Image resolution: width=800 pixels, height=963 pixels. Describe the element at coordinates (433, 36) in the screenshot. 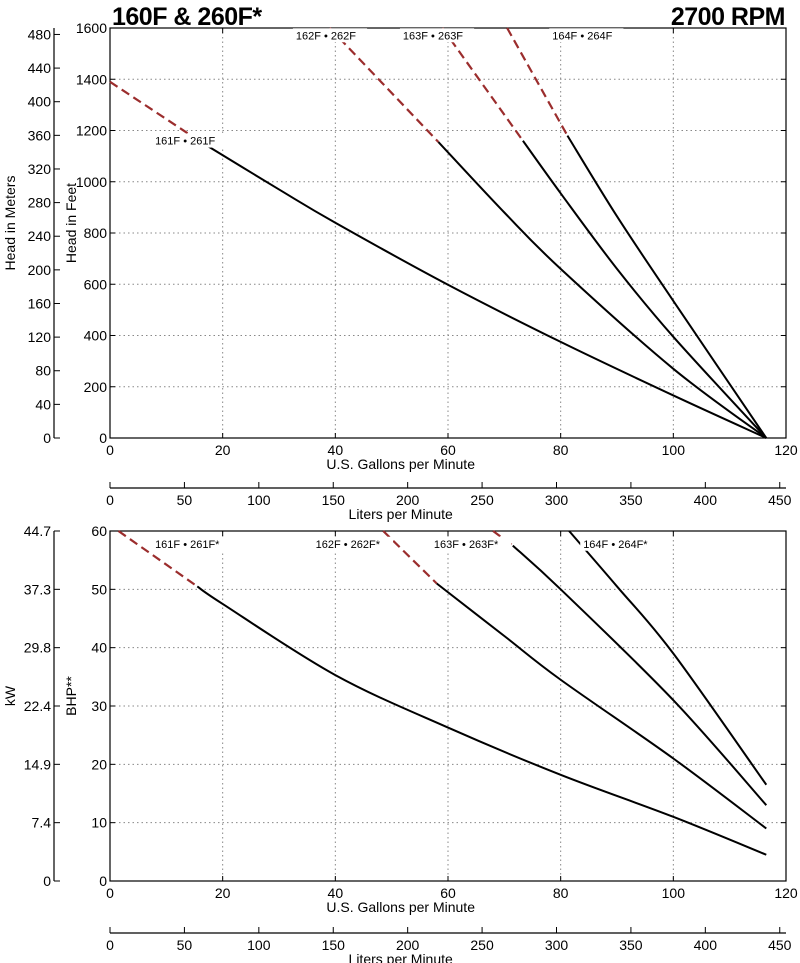

I see `series-label: 163F • 263F` at that location.